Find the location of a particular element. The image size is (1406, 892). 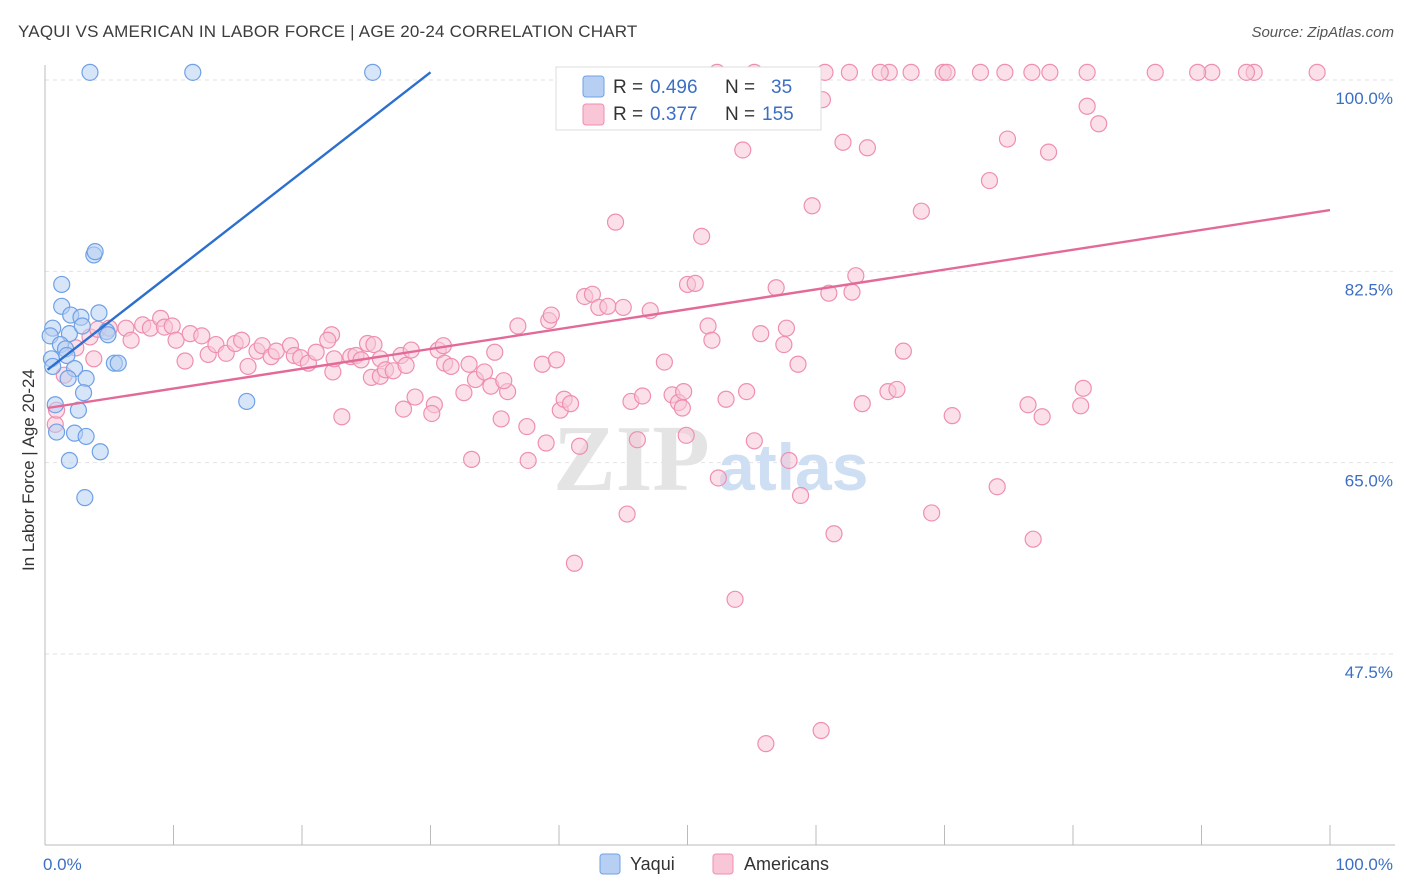

yaqui-trend-line is located at coordinates (239, 221).